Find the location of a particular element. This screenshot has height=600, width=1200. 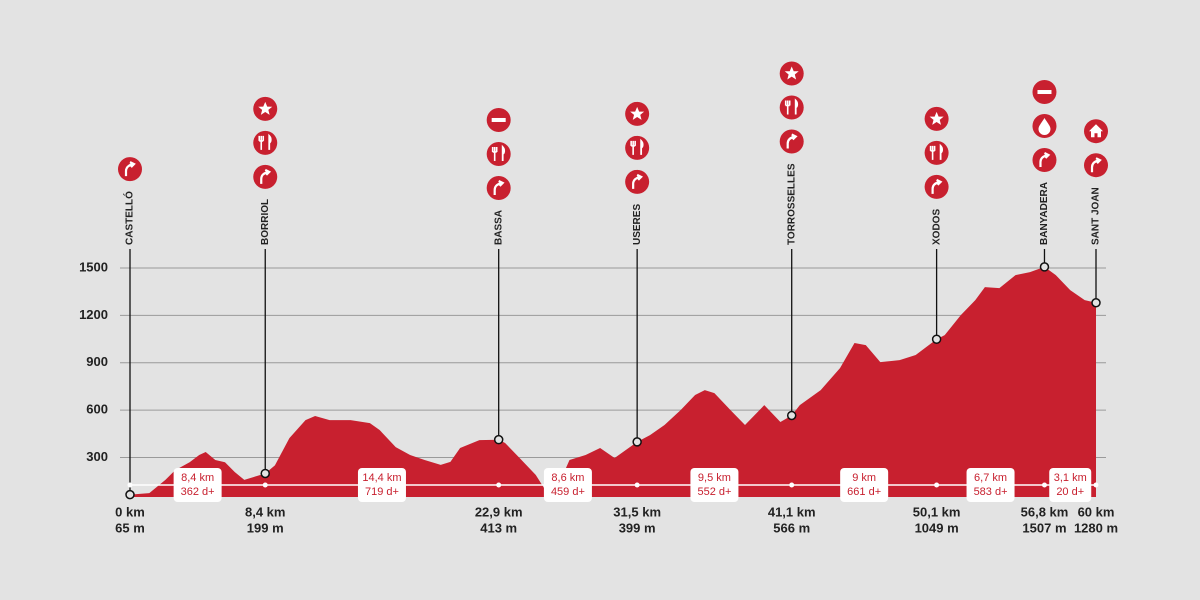

segment-climb: 583 d+ is located at coordinates (991, 492).